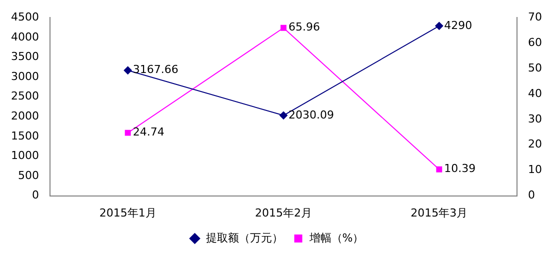 The image size is (557, 262). Describe the element at coordinates (311, 115) in the screenshot. I see `data-label: 2030.09` at that location.